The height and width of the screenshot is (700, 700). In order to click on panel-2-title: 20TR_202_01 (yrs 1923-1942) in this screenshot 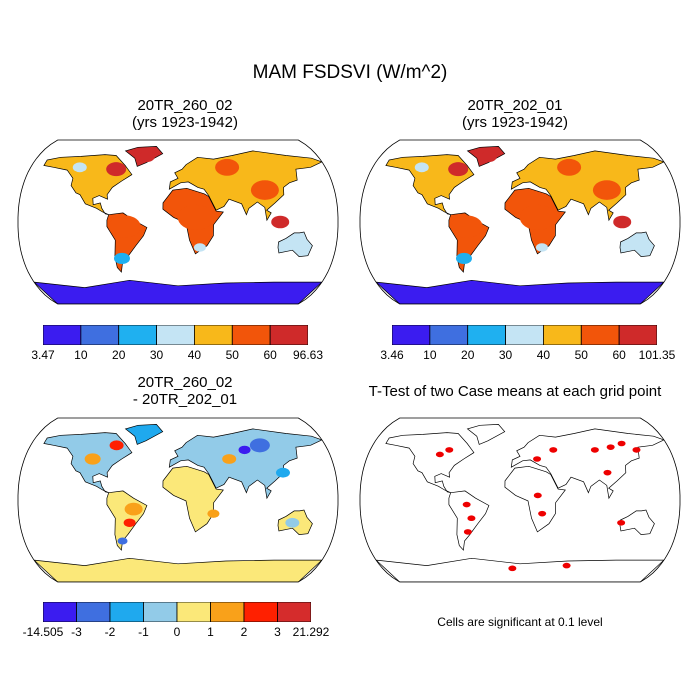, I will do `click(515, 114)`.